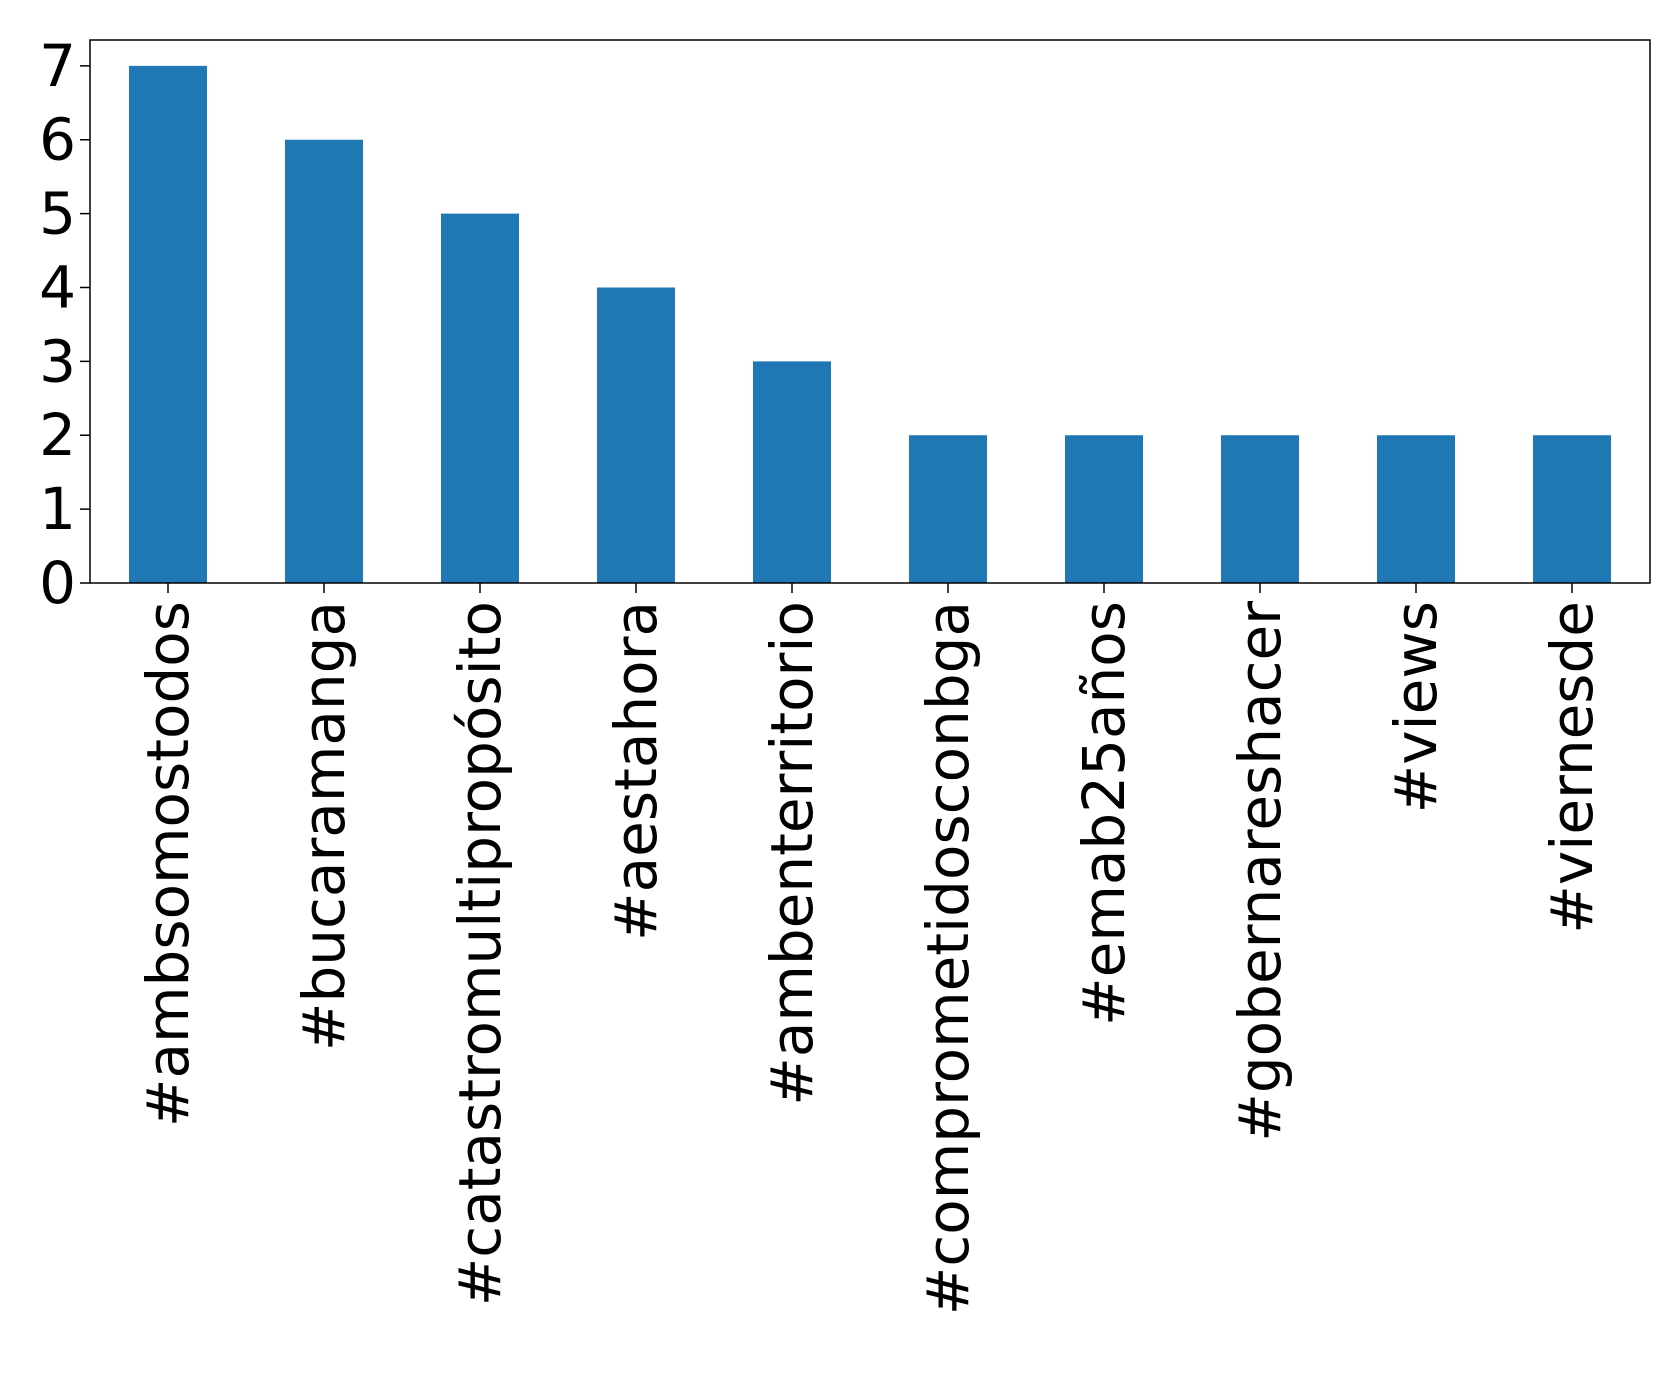 Image resolution: width=1679 pixels, height=1398 pixels. Describe the element at coordinates (57, 66) in the screenshot. I see `y-tick-label: 7` at that location.